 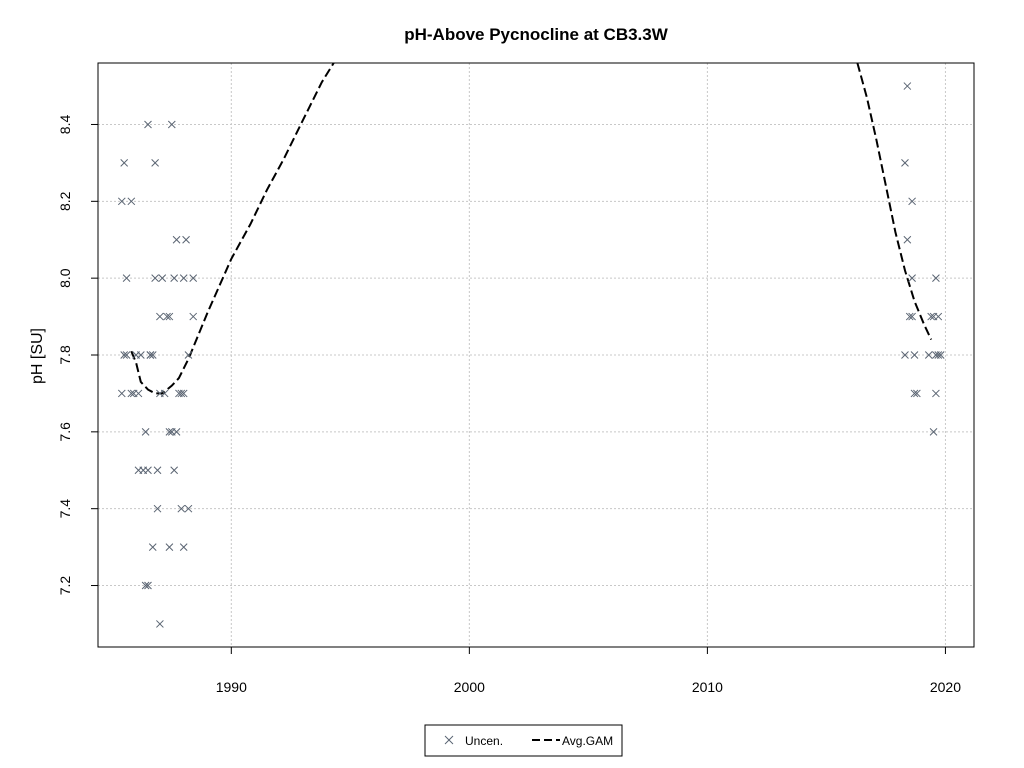 I want to click on legend-box, so click(x=523, y=740).